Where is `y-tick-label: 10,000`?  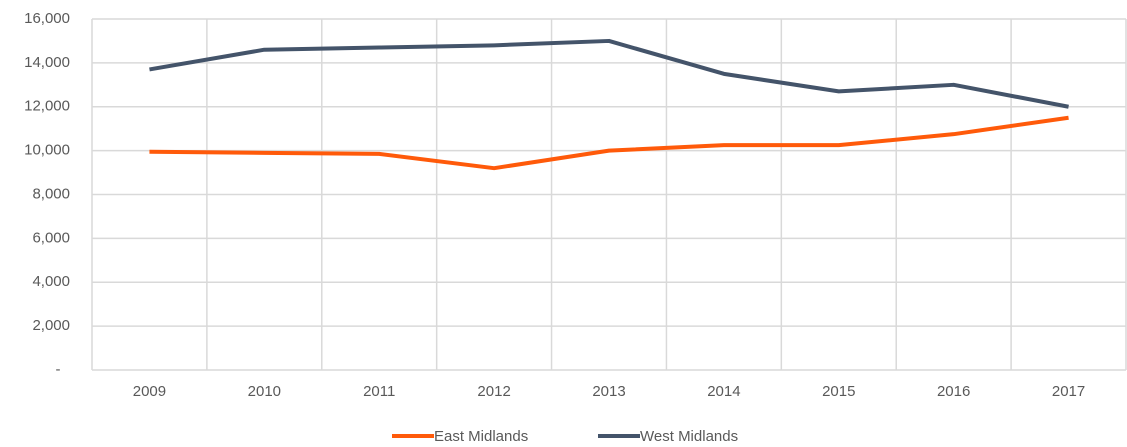
y-tick-label: 10,000 is located at coordinates (47, 150).